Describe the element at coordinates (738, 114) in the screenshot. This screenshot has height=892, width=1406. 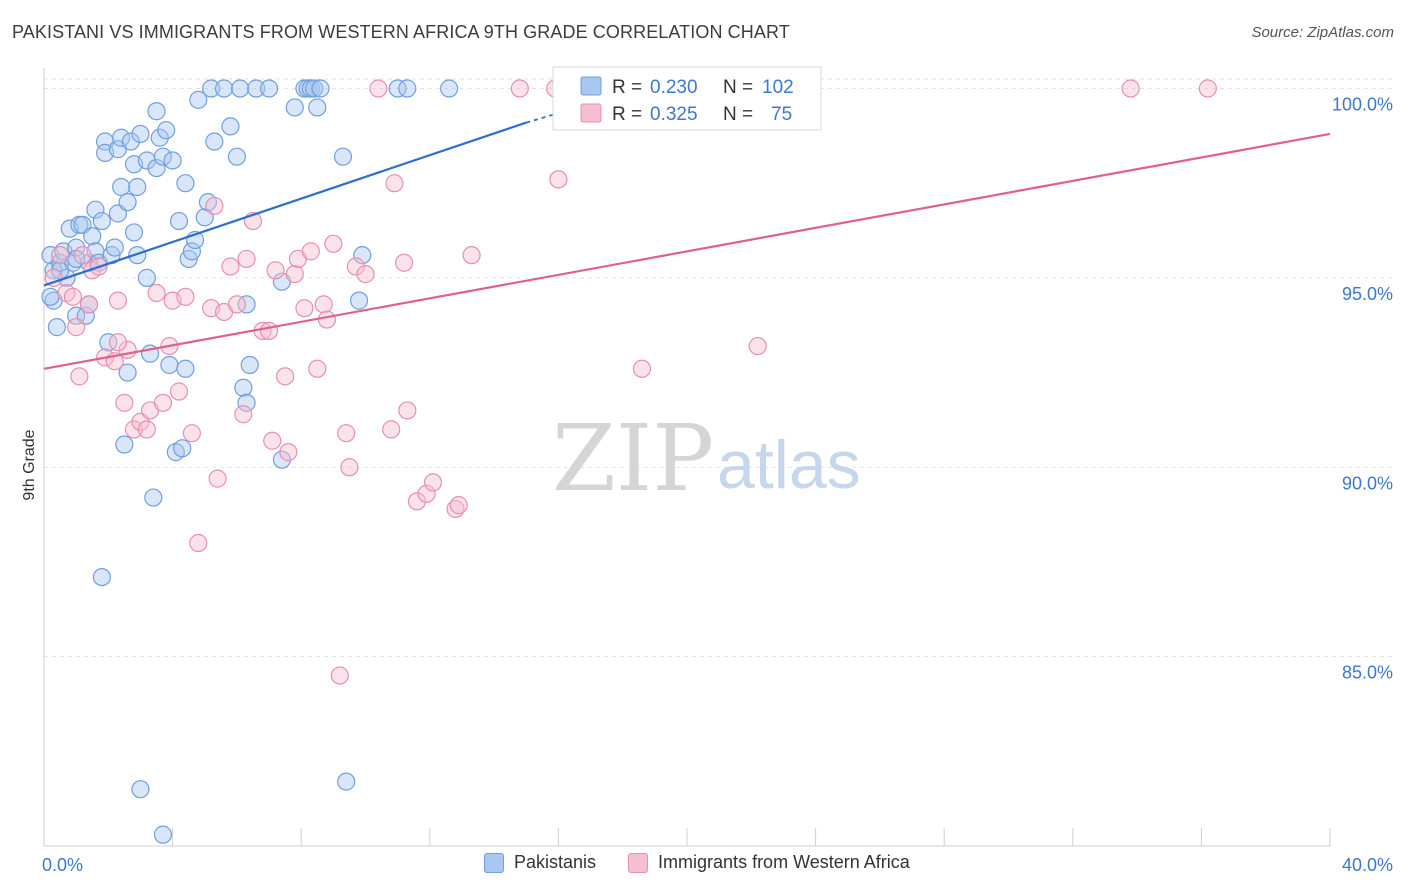
I see `stats-n-label-2: N =` at that location.